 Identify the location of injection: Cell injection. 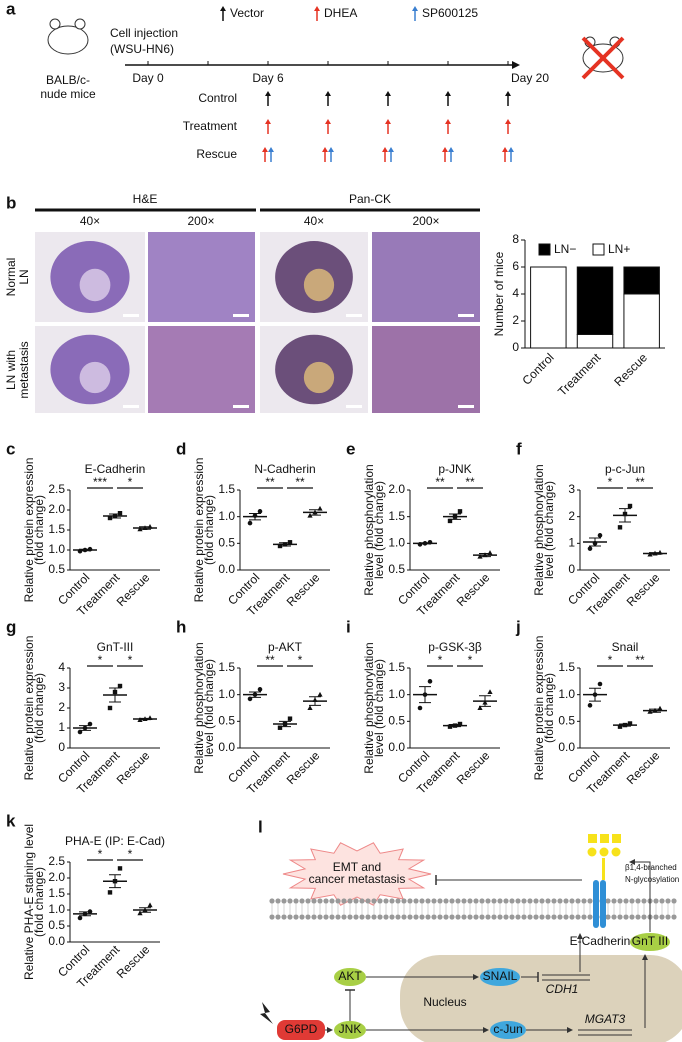
(144, 33).